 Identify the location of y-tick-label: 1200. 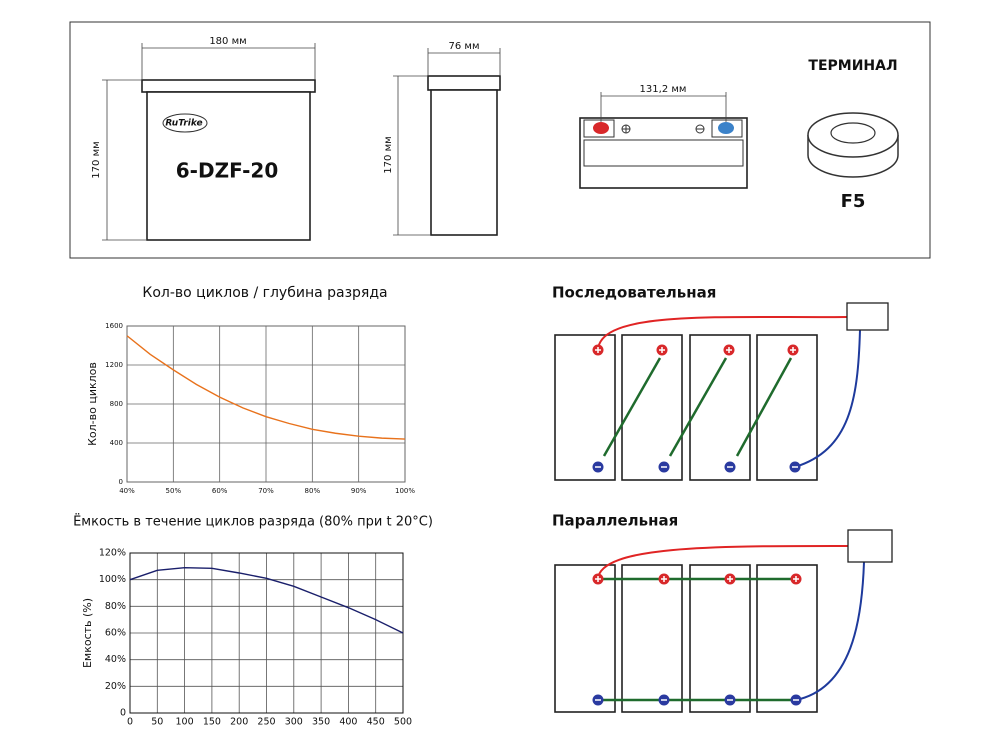
(114, 365).